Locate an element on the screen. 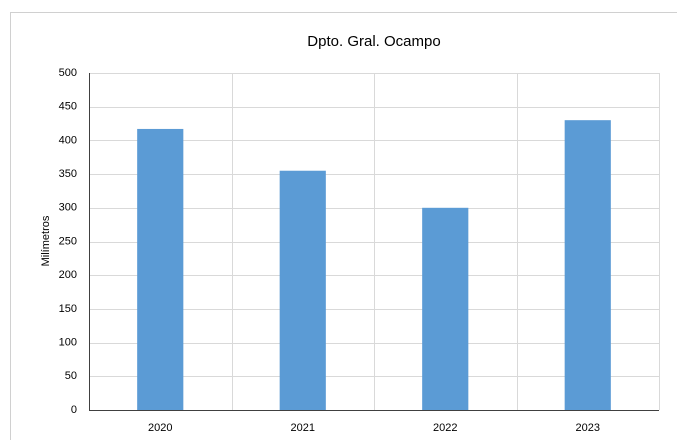 The width and height of the screenshot is (677, 440). y-tick-label: 500 is located at coordinates (68, 73).